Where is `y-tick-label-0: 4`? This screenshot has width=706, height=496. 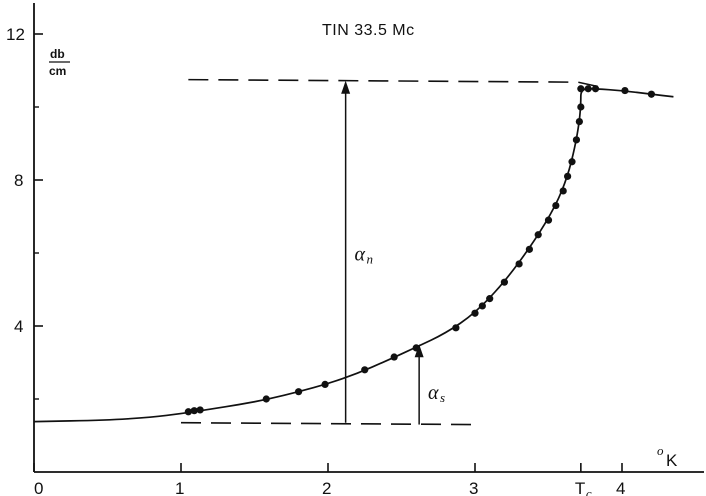 y-tick-label-0: 4 is located at coordinates (18, 326).